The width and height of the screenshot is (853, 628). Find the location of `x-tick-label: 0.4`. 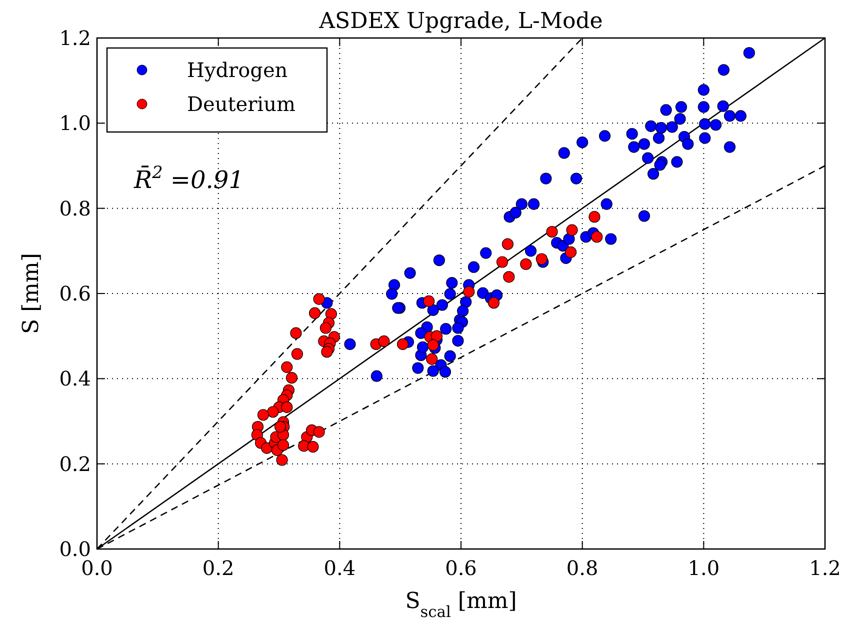

x-tick-label: 0.4 is located at coordinates (340, 568).